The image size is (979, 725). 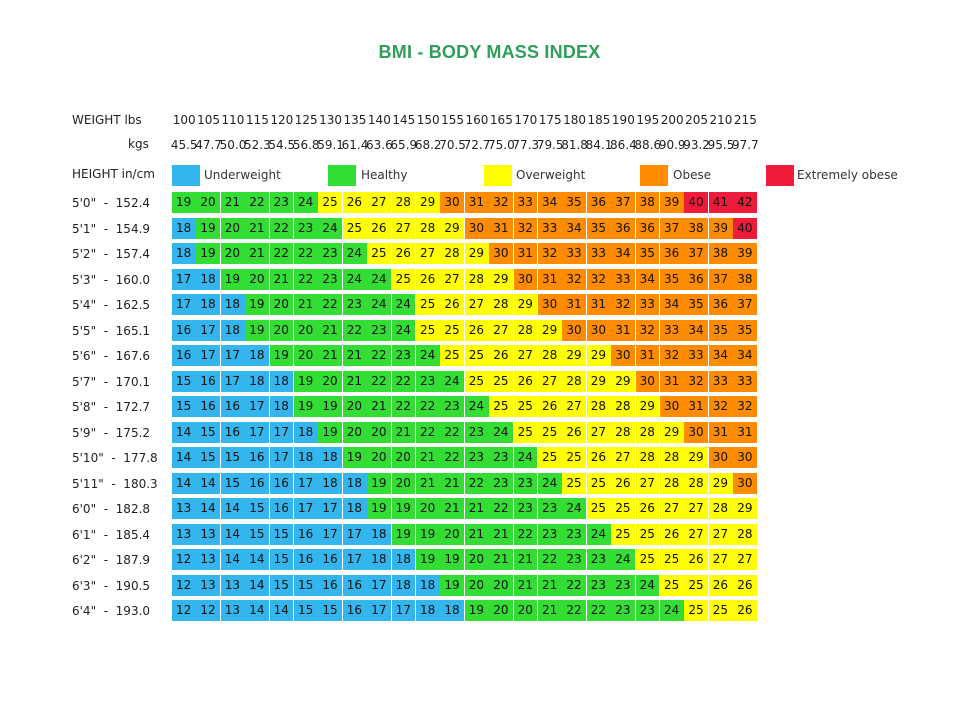 What do you see at coordinates (184, 120) in the screenshot?
I see `weight-lbs-tick: 100` at bounding box center [184, 120].